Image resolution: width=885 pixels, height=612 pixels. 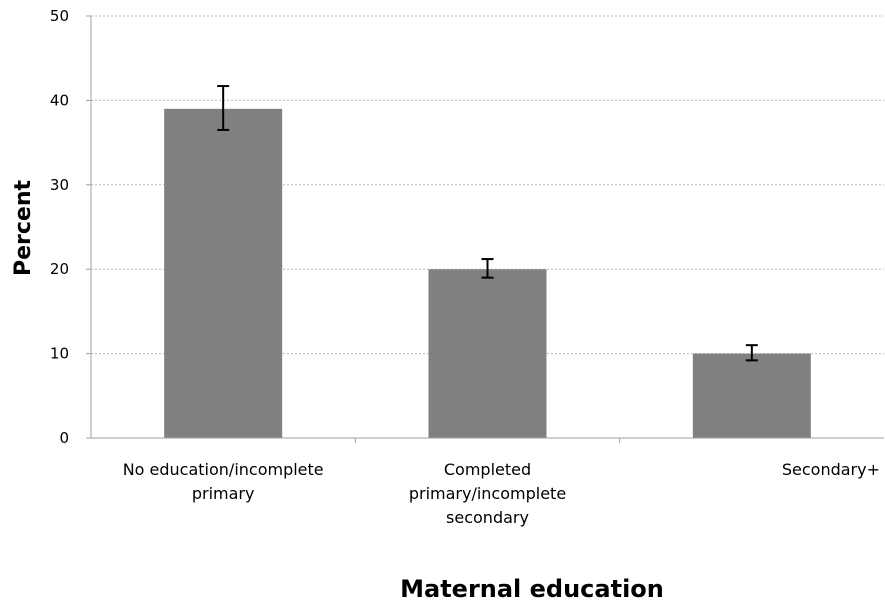 I want to click on y-tick-label: 0, so click(x=64, y=438).